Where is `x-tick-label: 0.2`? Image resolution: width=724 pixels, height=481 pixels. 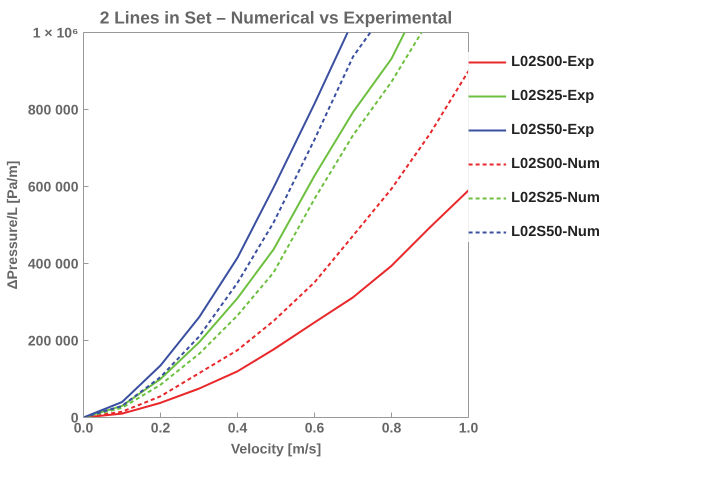
x-tick-label: 0.2 is located at coordinates (160, 428).